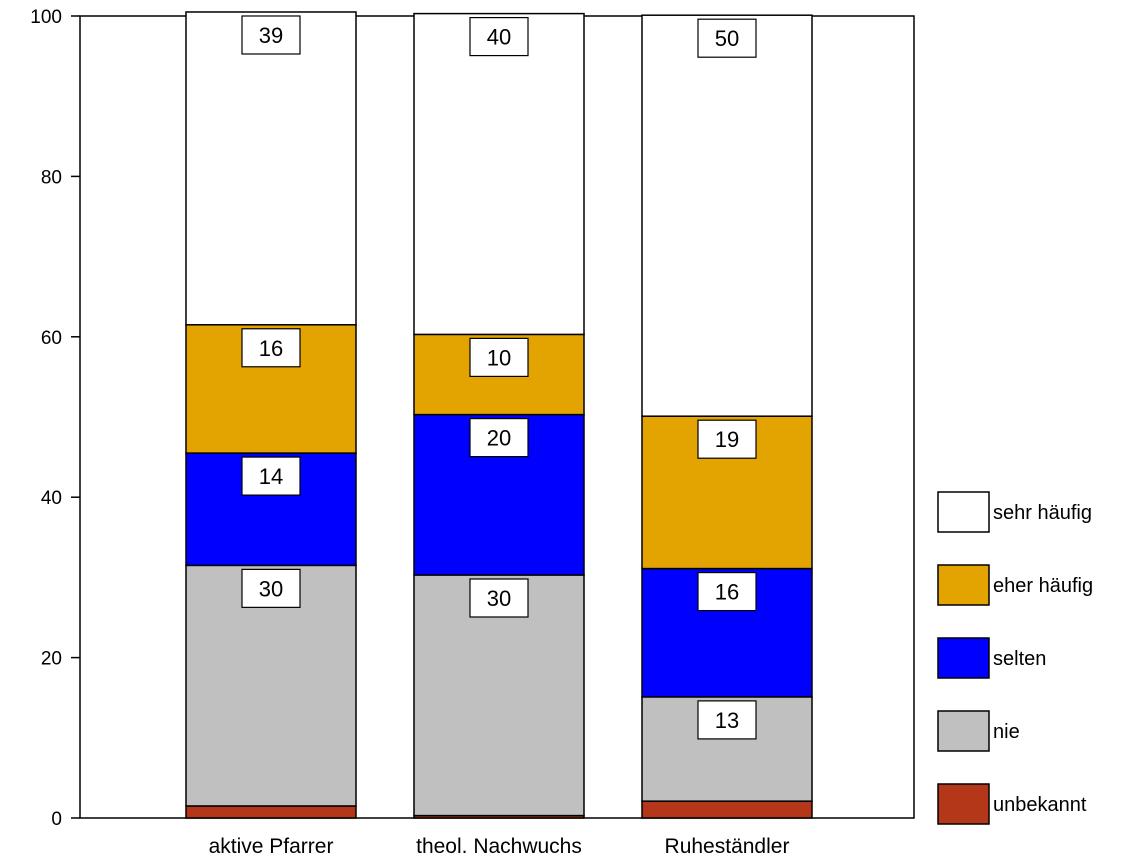  I want to click on x-category-label-aktive-pfarrer: aktive Pfarrer, so click(271, 846).